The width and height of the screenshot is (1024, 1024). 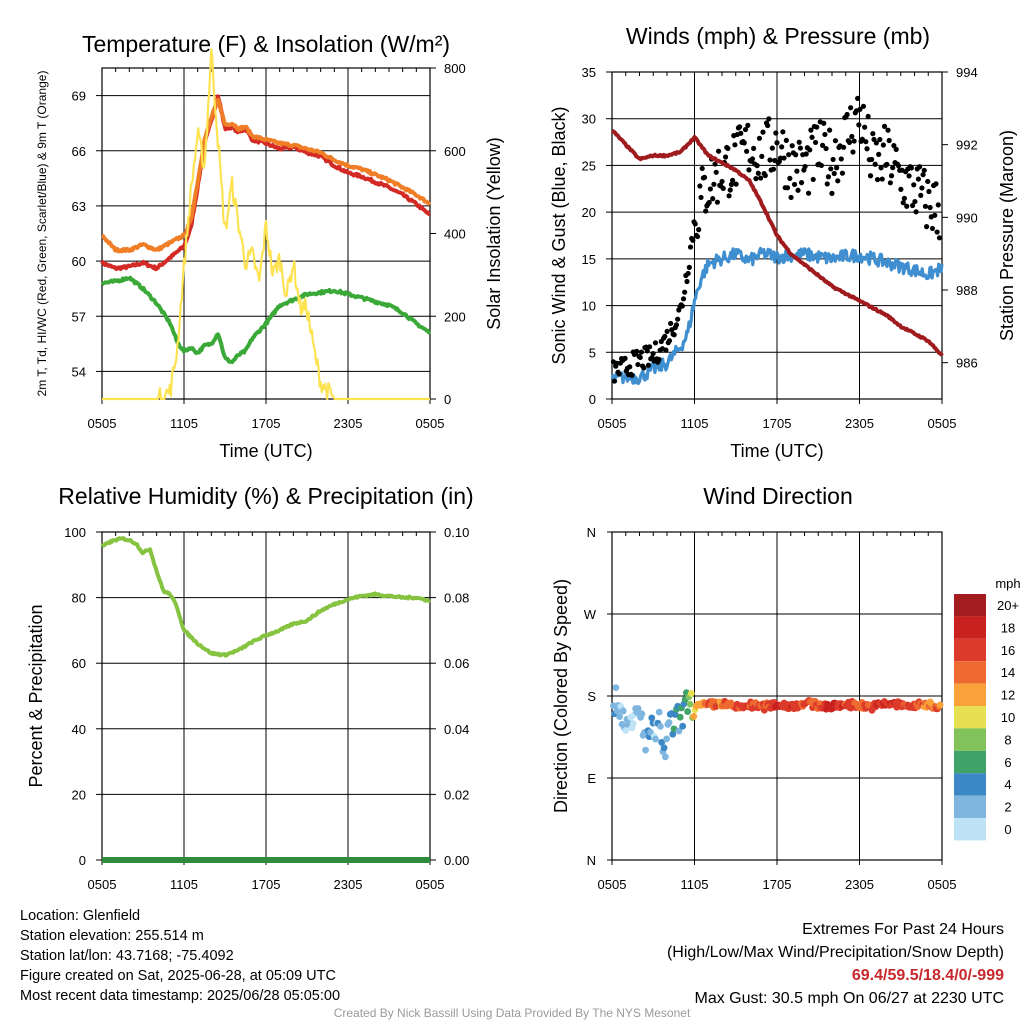 I want to click on x-tick-label: 1105, so click(x=184, y=884).